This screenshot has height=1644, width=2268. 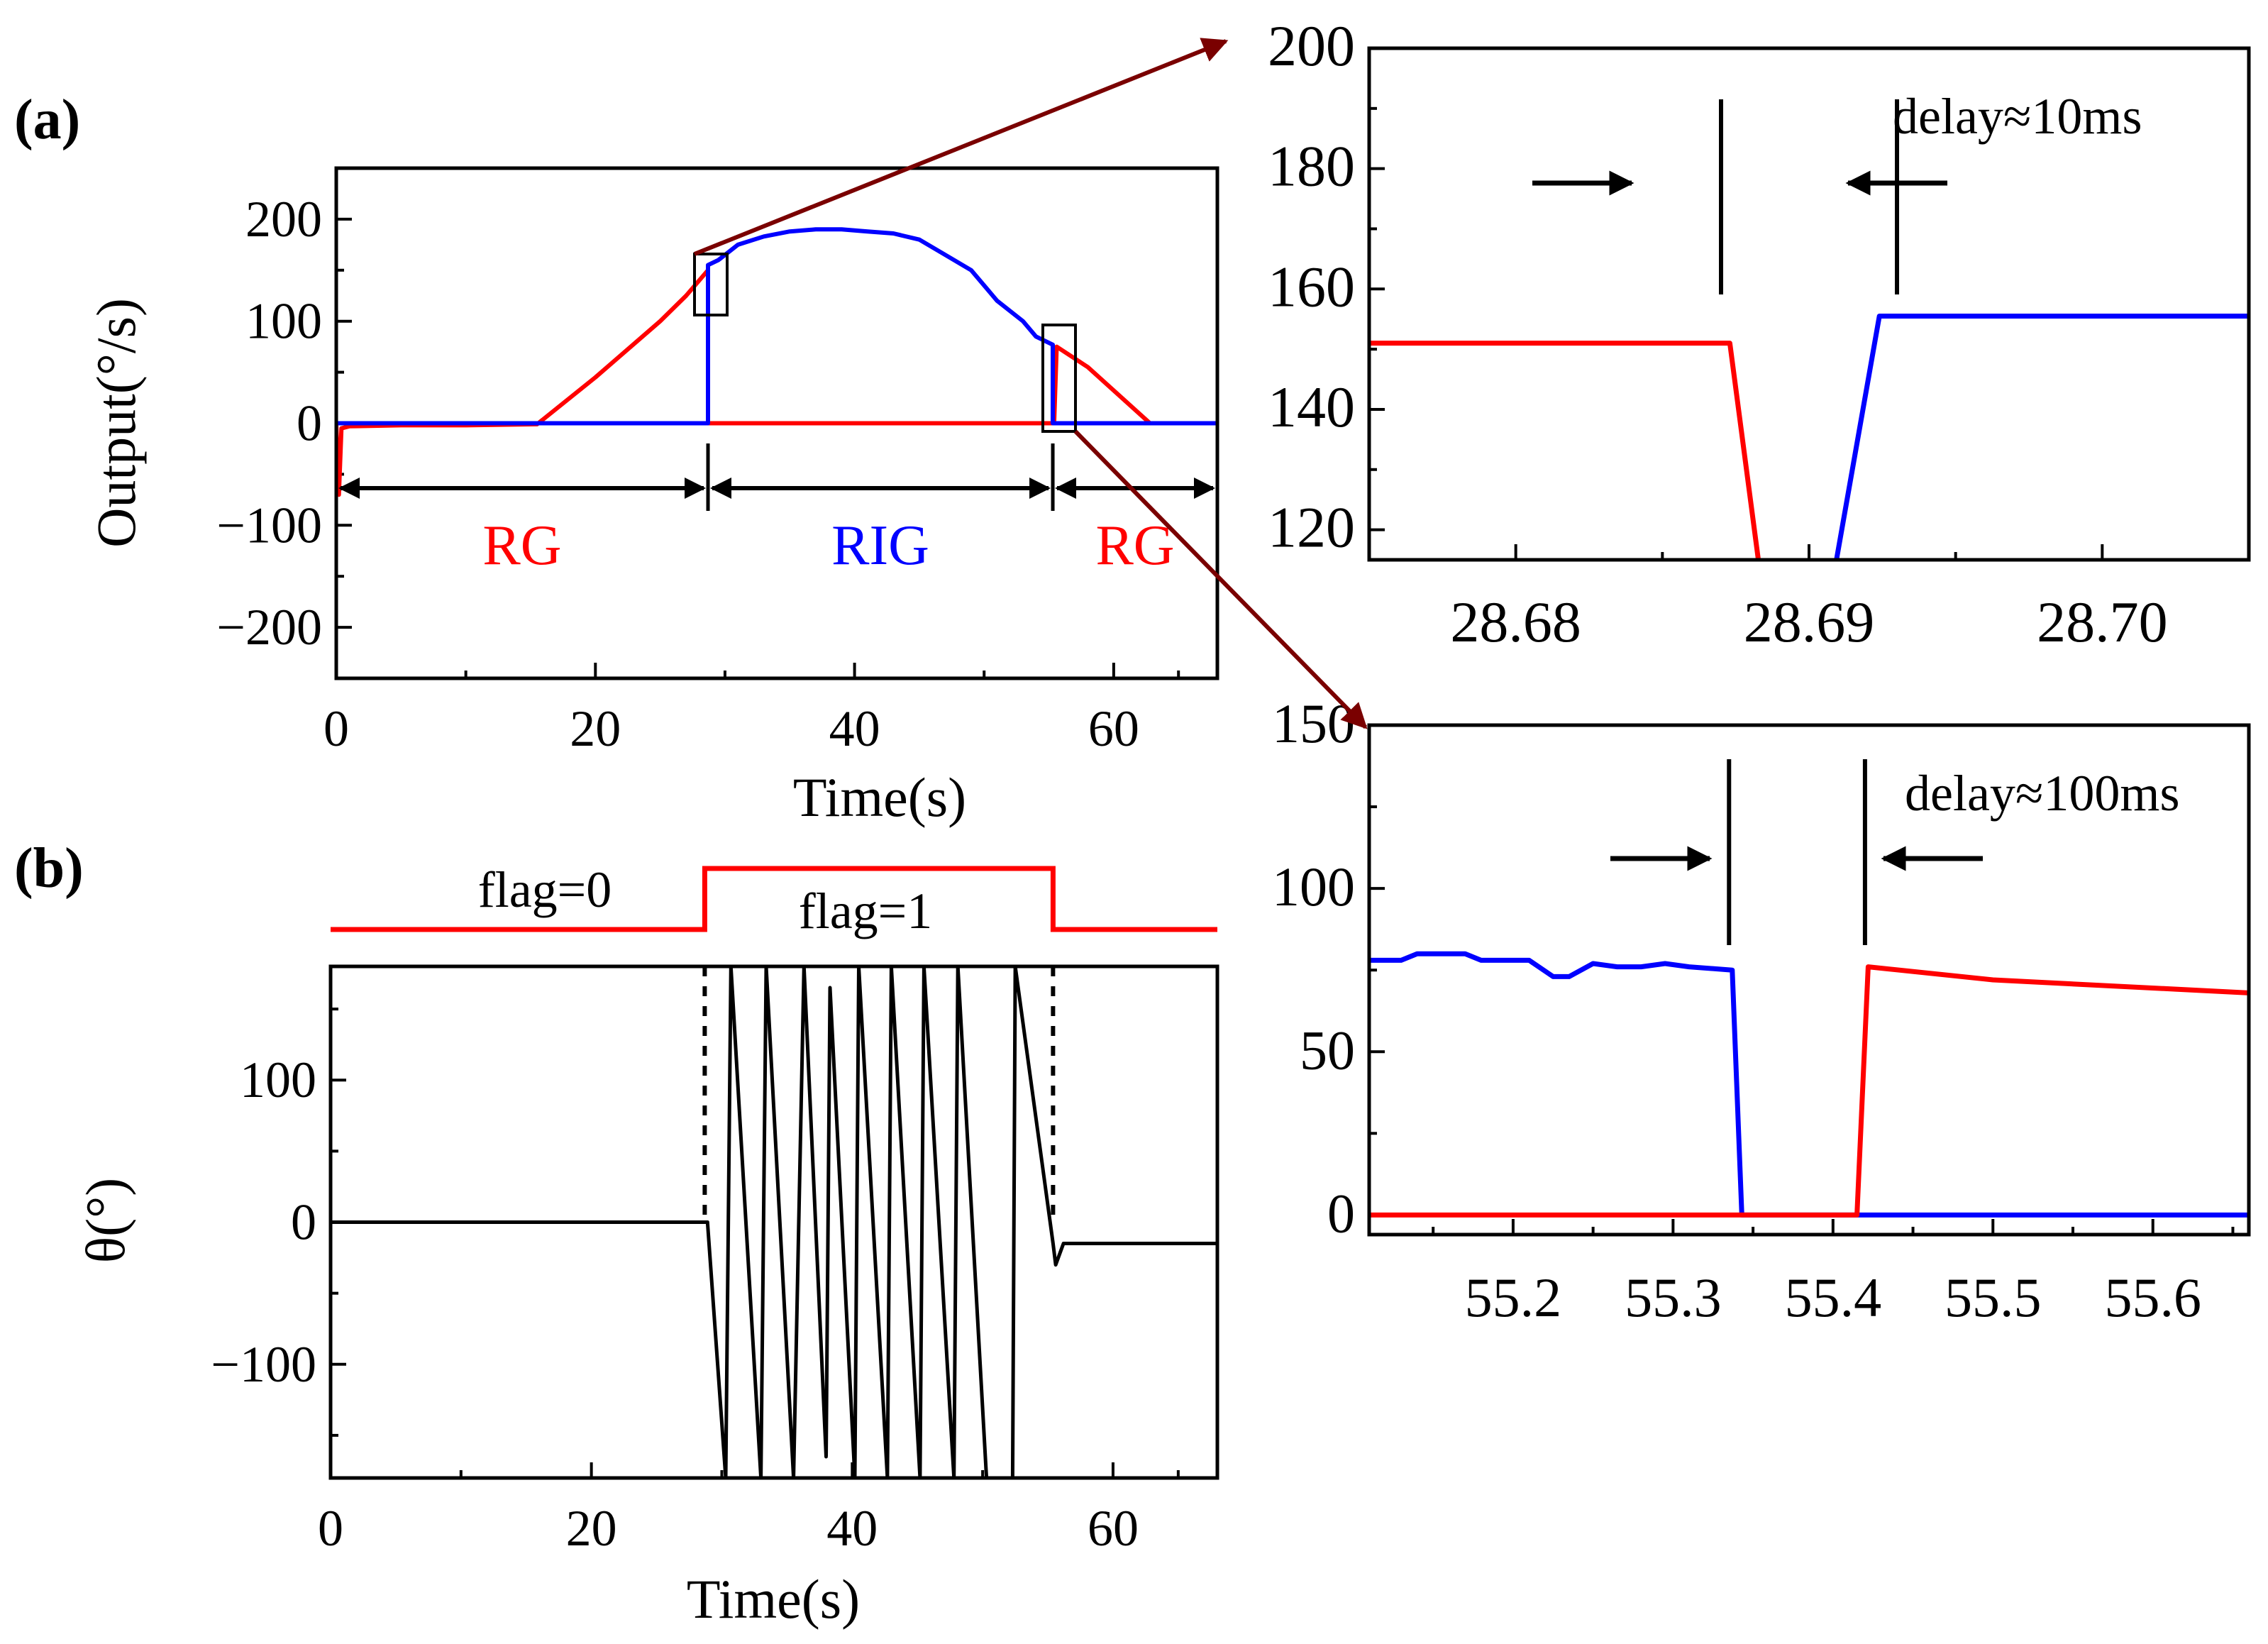 I want to click on y-tick-label: 180, so click(x=1311, y=166).